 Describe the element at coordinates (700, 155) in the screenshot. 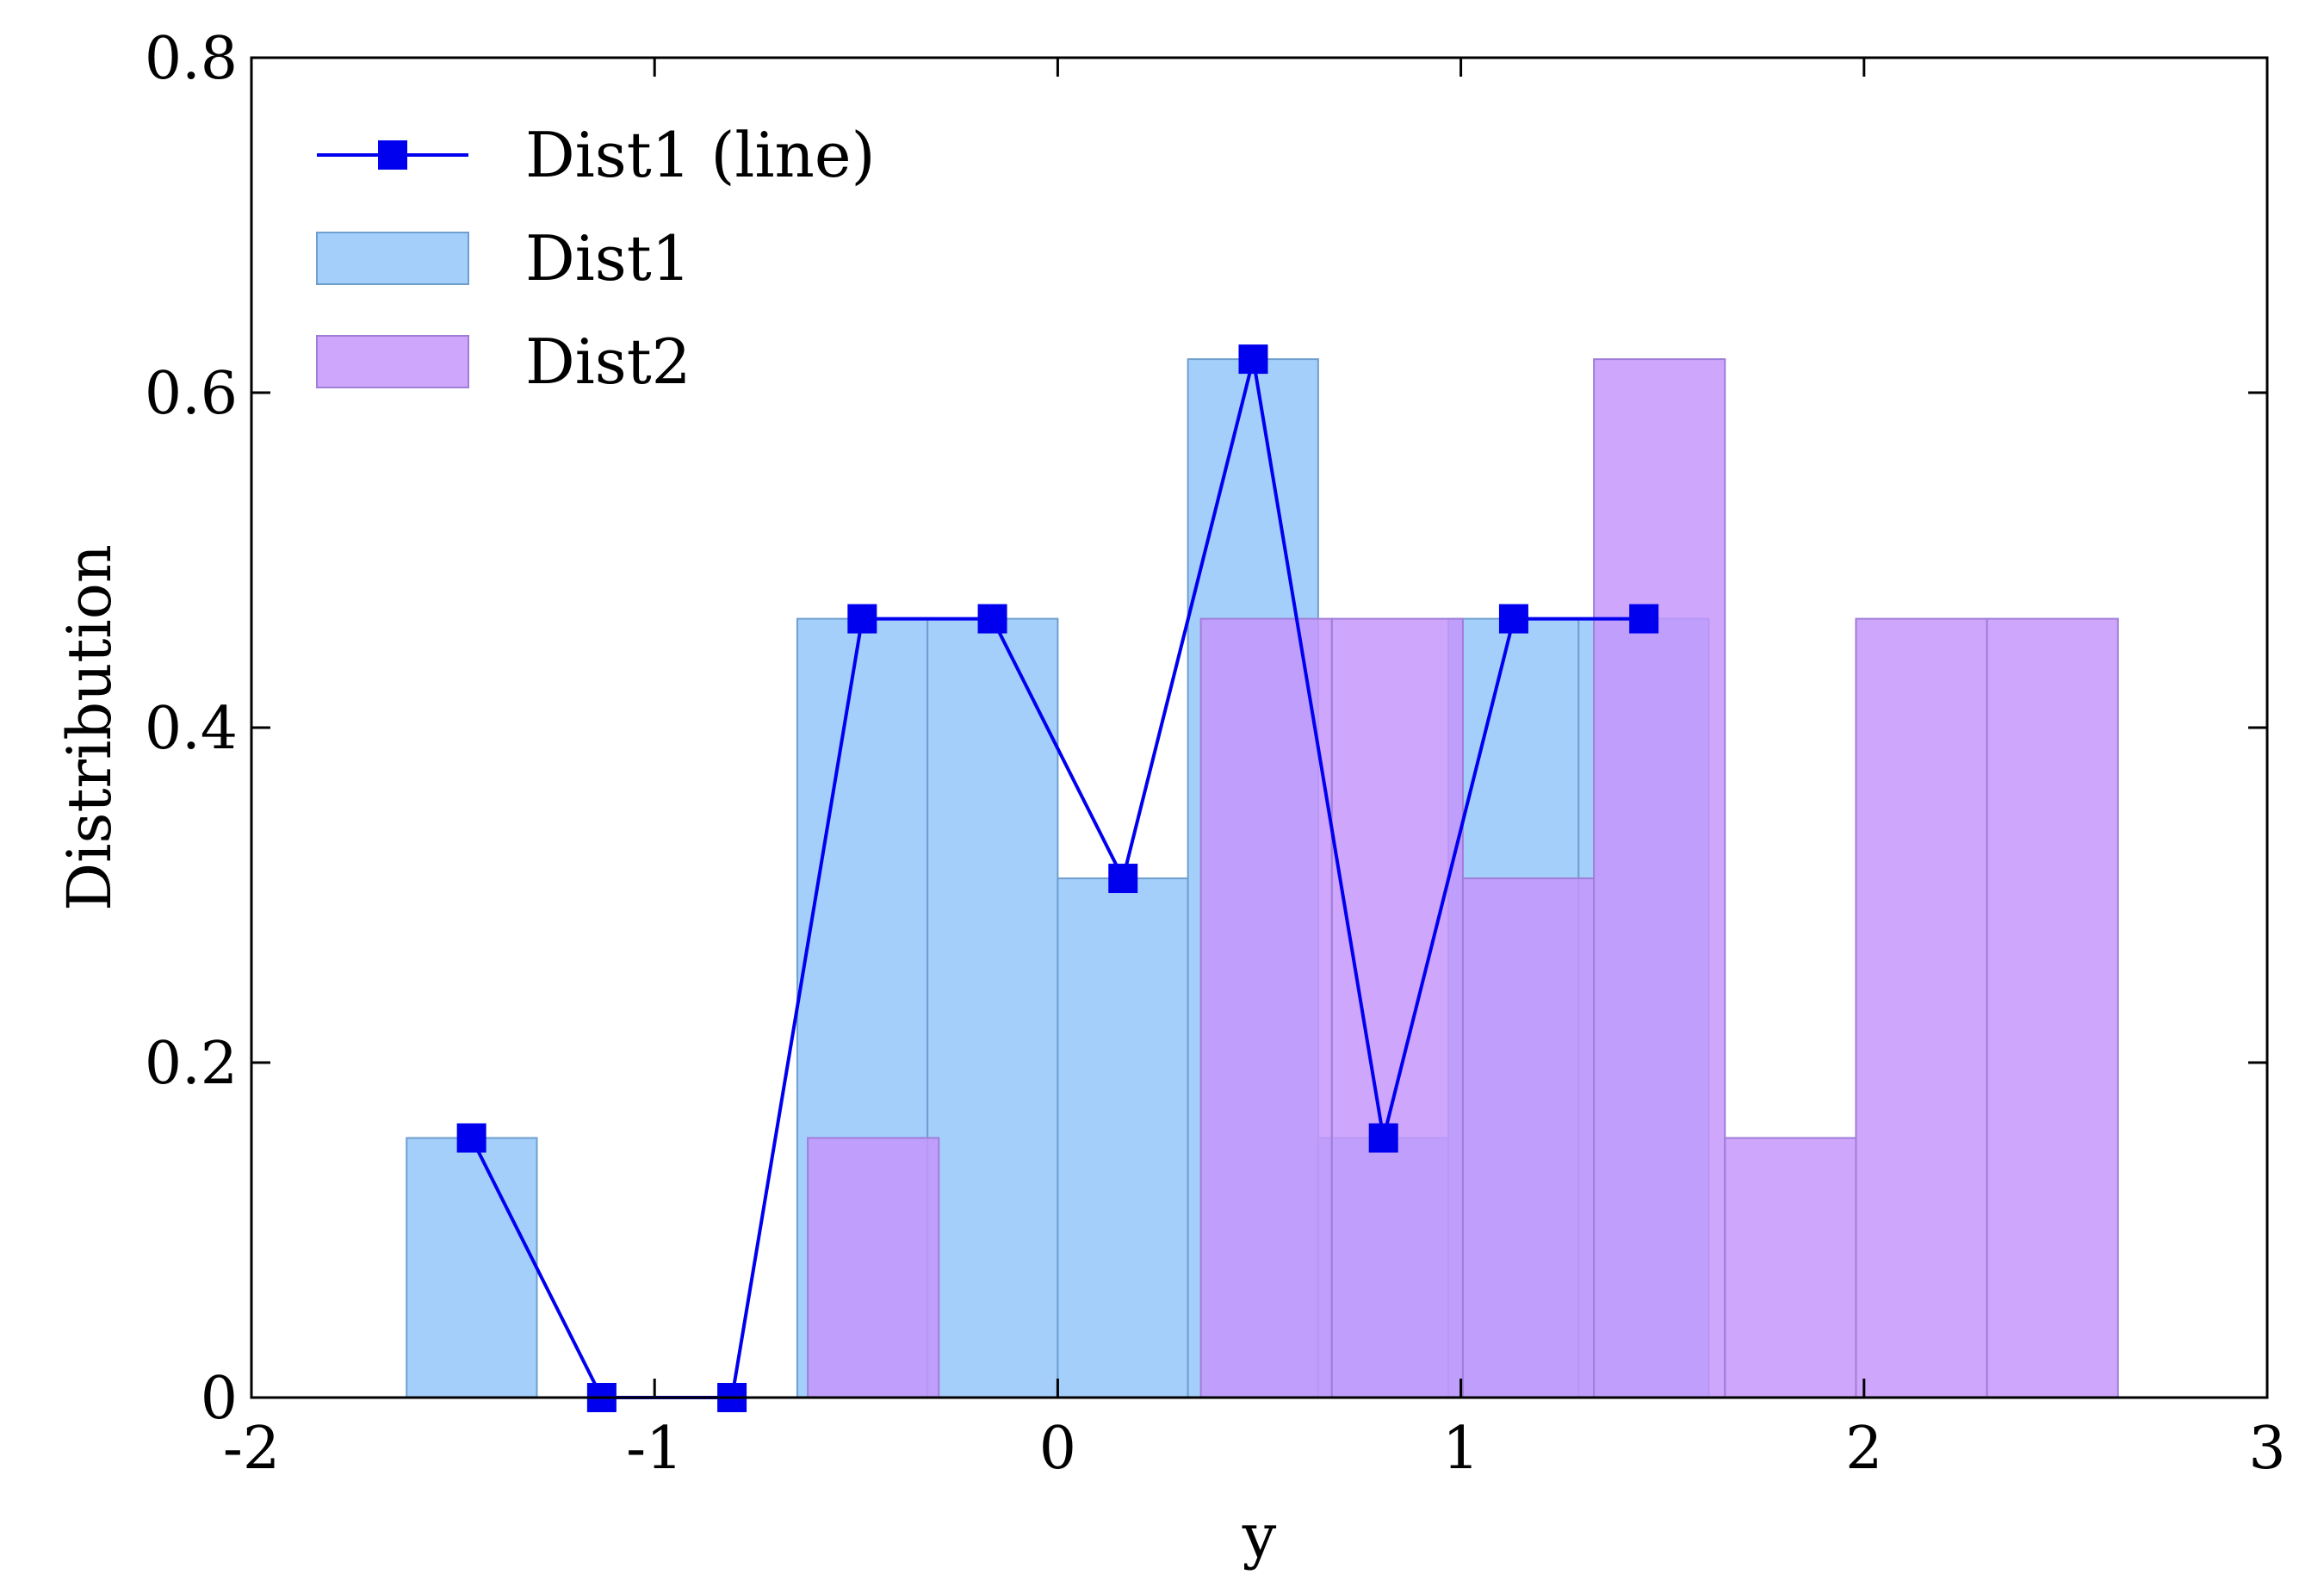

I see `legend-label-dist1-line: Dist1 (line)` at that location.